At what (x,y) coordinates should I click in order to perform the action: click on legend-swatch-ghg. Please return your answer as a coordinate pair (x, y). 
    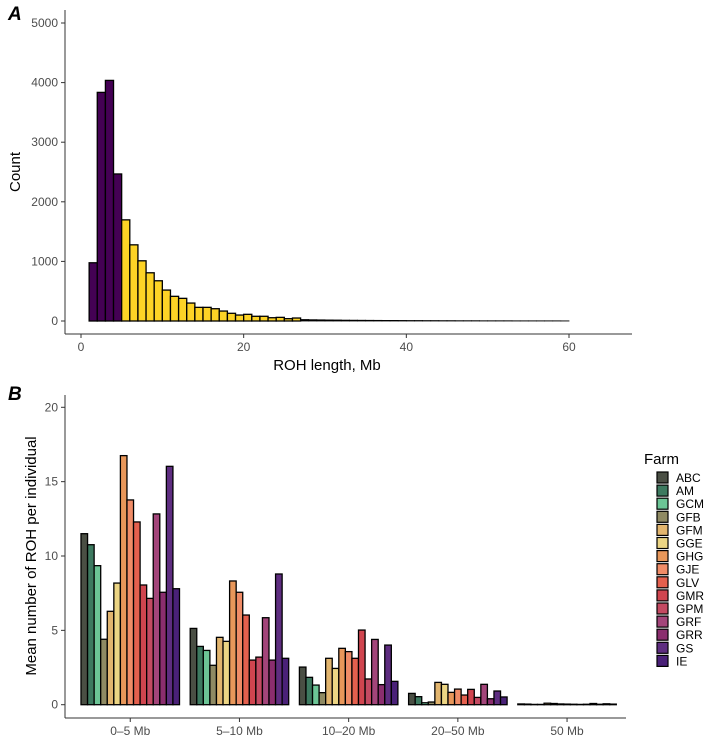
    Looking at the image, I should click on (662, 556).